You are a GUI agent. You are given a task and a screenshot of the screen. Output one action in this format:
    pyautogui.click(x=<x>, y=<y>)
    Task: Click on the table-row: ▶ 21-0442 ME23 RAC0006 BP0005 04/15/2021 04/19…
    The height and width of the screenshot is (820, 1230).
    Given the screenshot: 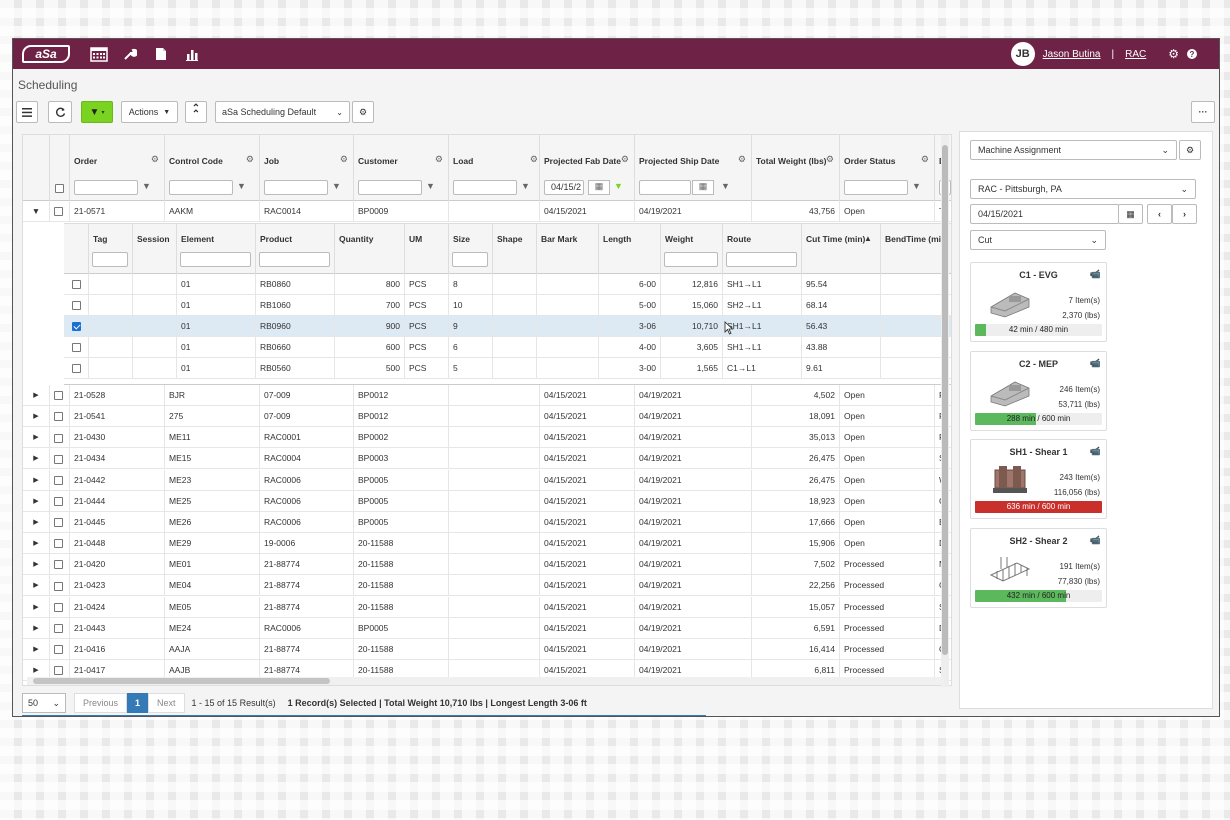 What is the action you would take?
    pyautogui.click(x=487, y=480)
    